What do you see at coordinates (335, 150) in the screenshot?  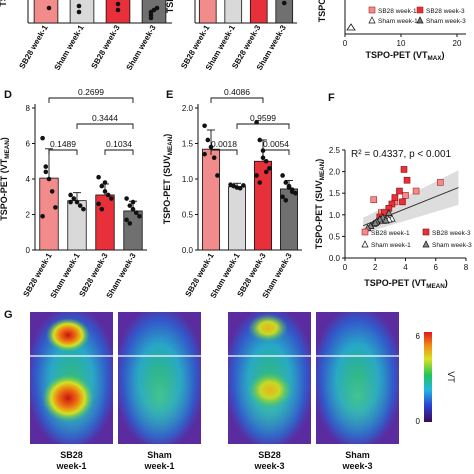 I see `y-tick-label: 2.5` at bounding box center [335, 150].